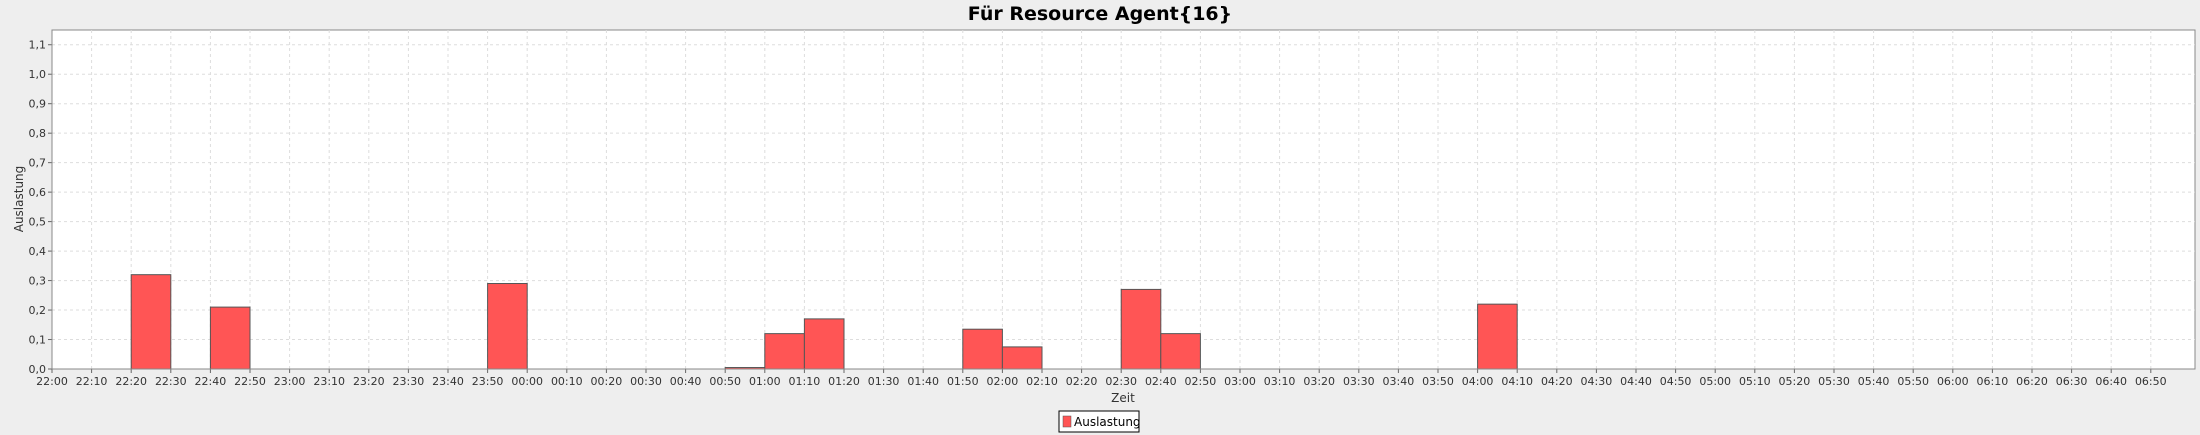 This screenshot has width=2200, height=435. I want to click on x-tick-label: 22:50, so click(250, 381).